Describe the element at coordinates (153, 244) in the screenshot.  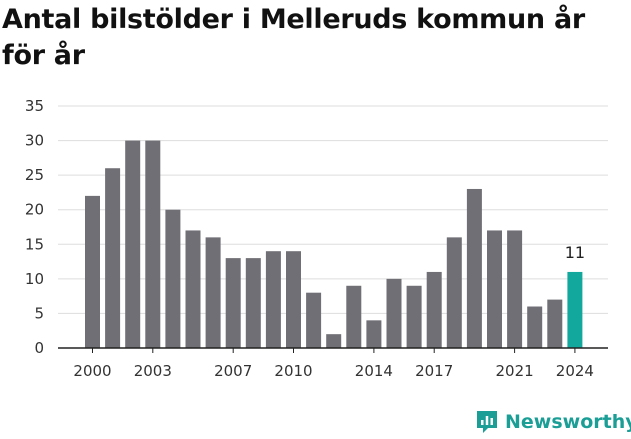
I see `bar-2003` at that location.